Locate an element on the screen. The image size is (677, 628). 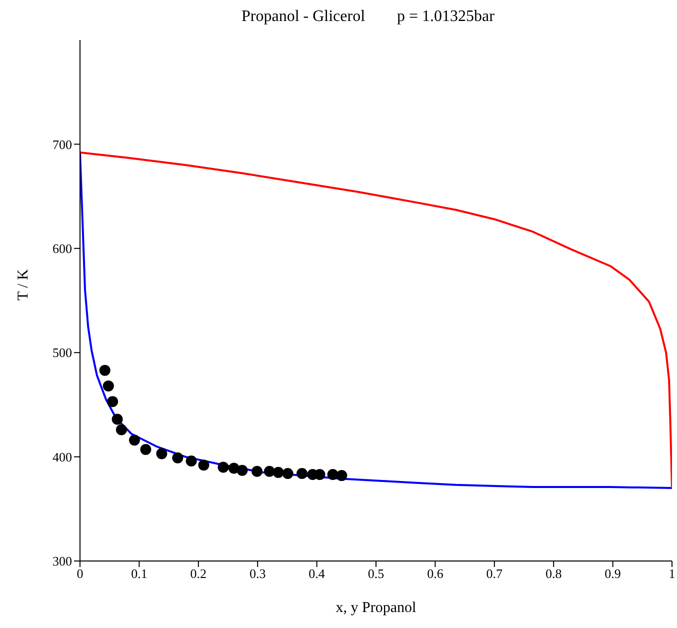
chart-title: Propanol - Glicerol p = 1.01325bar is located at coordinates (368, 17).